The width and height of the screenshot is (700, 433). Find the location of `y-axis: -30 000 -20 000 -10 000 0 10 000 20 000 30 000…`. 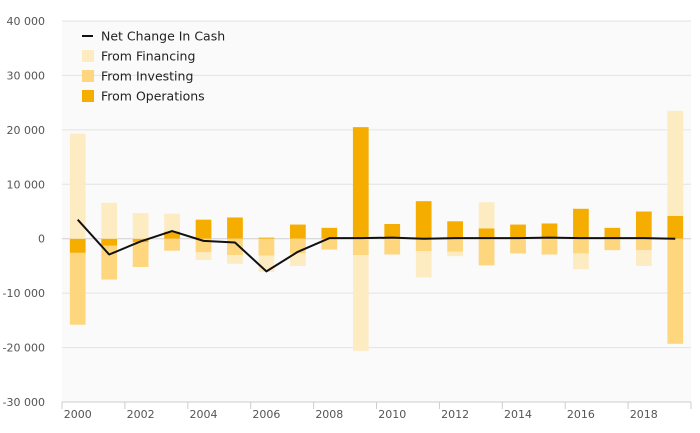

y-axis: -30 000 -20 000 -10 000 0 10 000 20 000 30 000… is located at coordinates (24, 212).